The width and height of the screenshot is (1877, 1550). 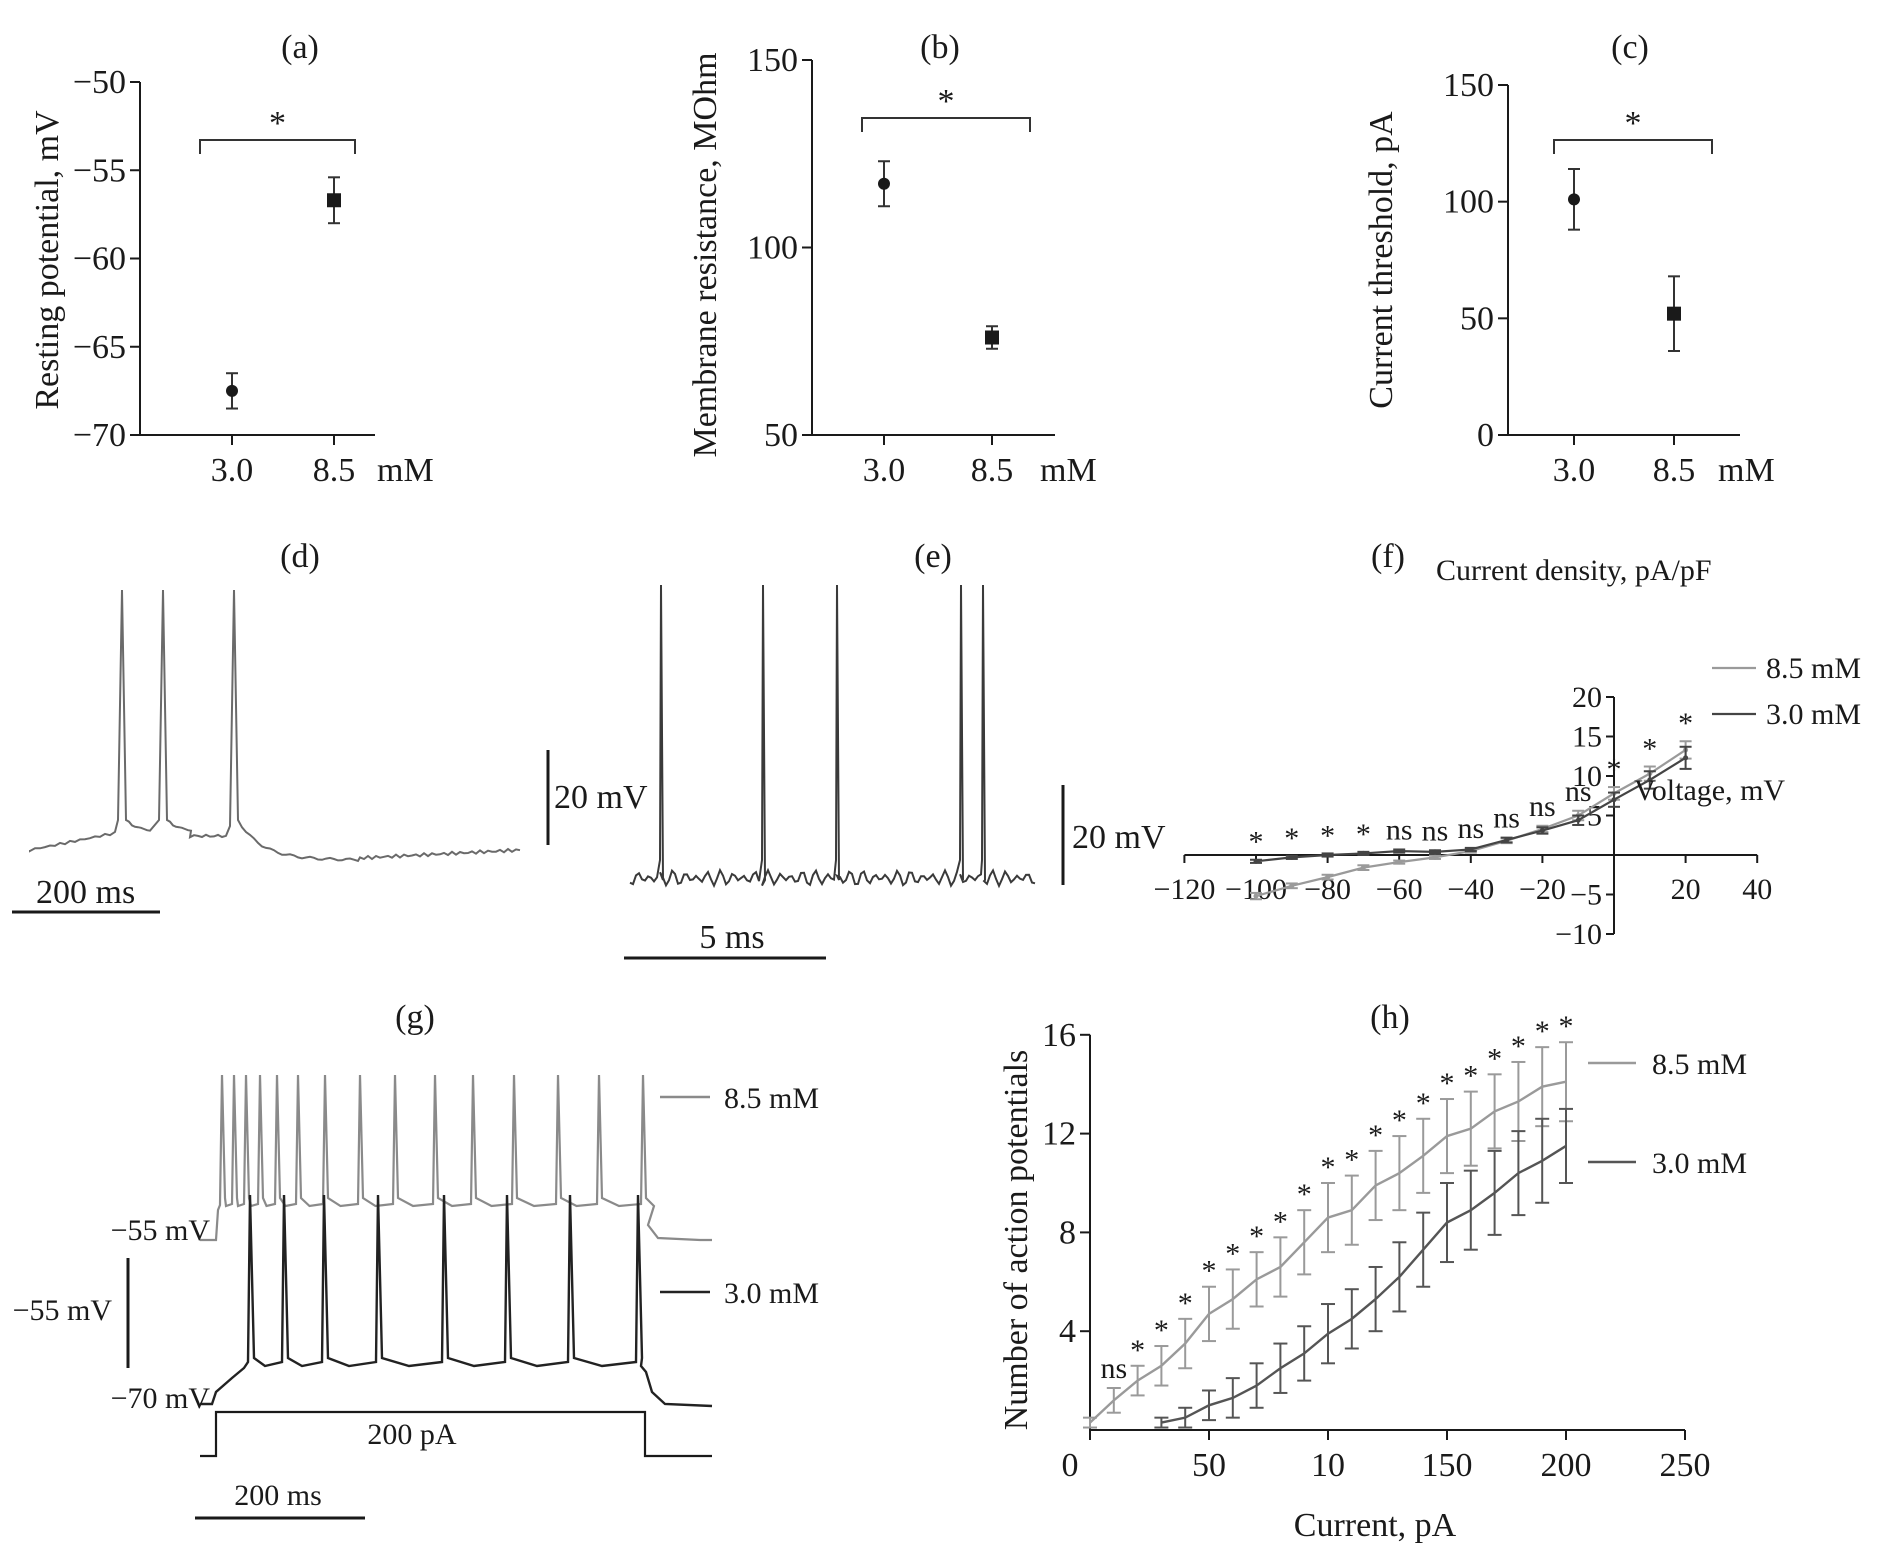 What do you see at coordinates (1447, 1465) in the screenshot?
I see `x-tick-label: 150` at bounding box center [1447, 1465].